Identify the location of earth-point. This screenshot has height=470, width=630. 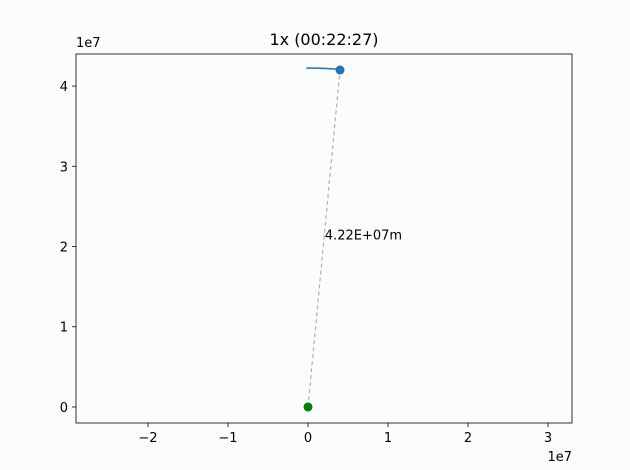
(308, 407).